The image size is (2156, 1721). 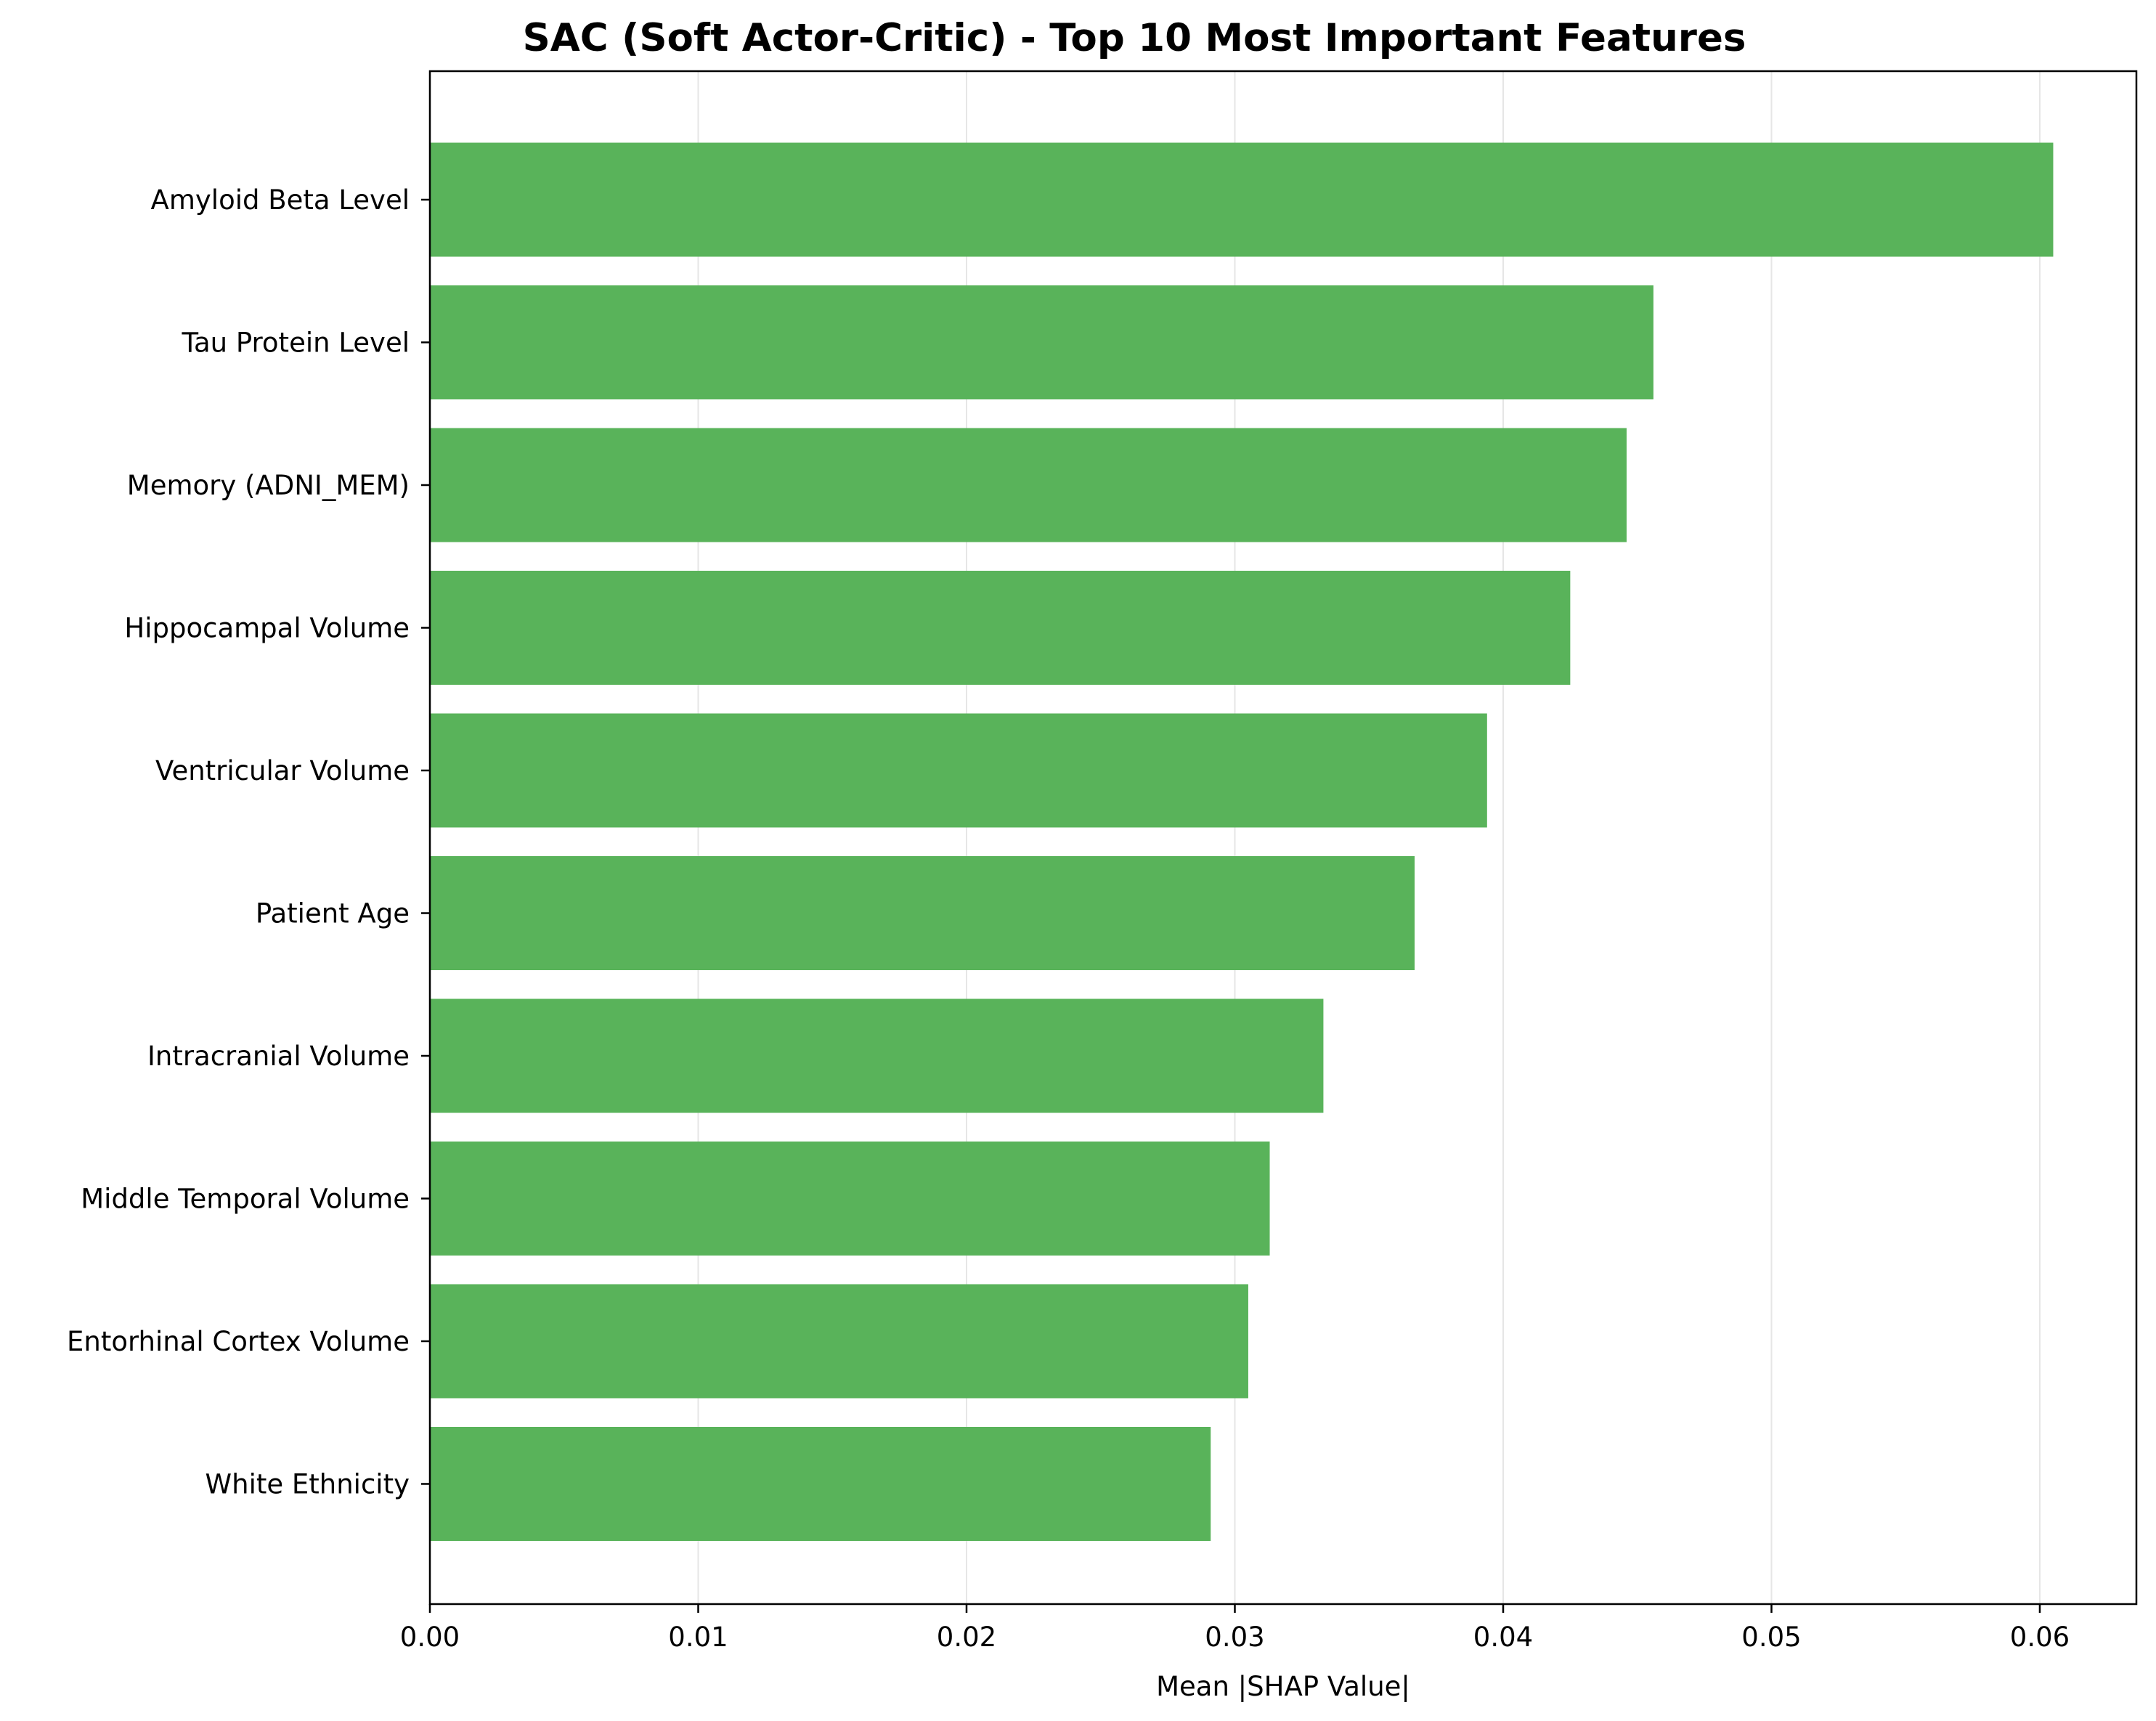 I want to click on bar: Memory (ADNI_MEM): 0.0446, so click(x=1028, y=485).